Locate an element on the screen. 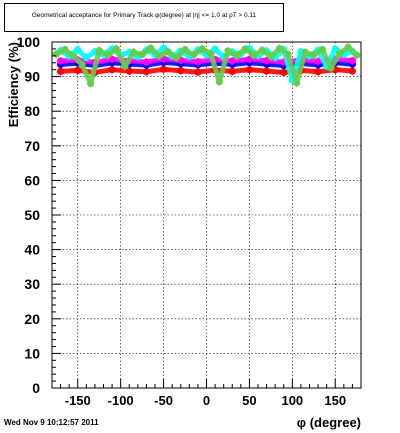  x-axis-label: φ (degree) is located at coordinates (329, 422).